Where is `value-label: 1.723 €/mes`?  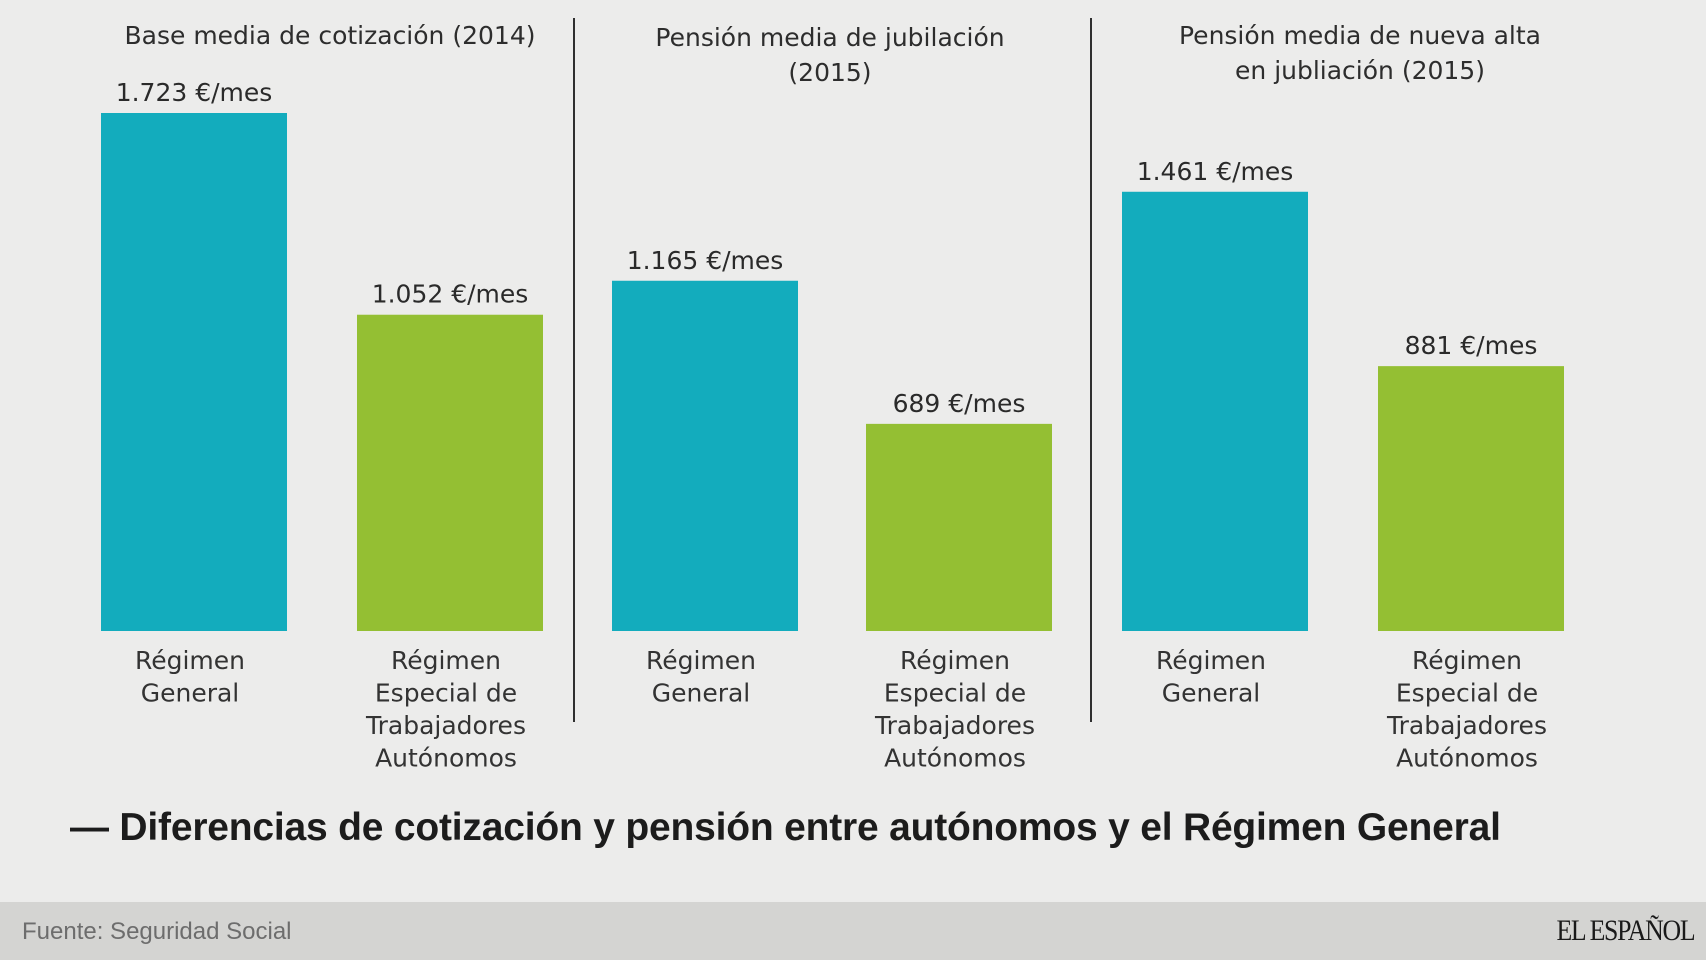
value-label: 1.723 €/mes is located at coordinates (194, 92).